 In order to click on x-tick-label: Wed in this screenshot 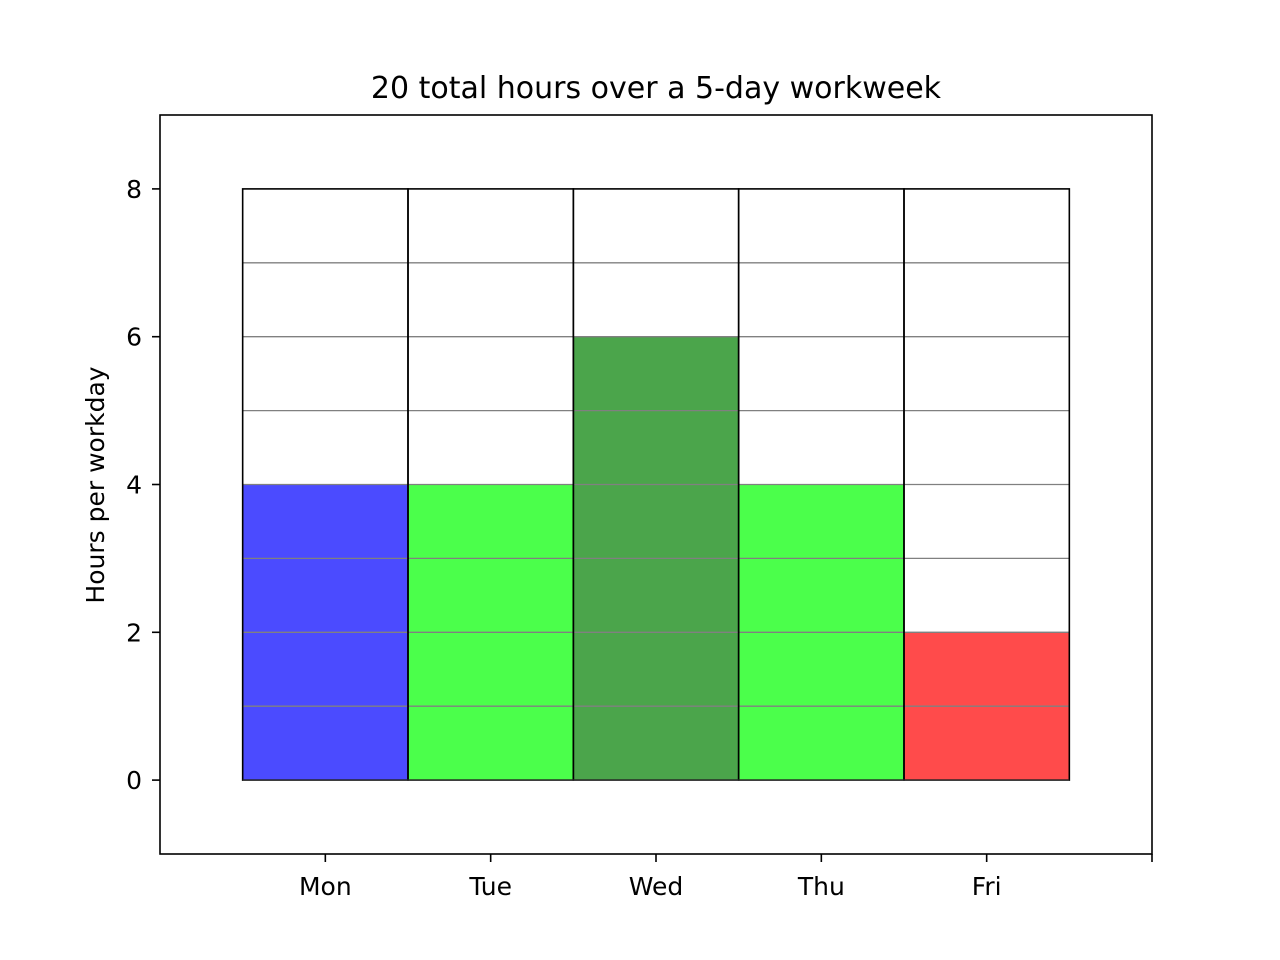, I will do `click(656, 886)`.